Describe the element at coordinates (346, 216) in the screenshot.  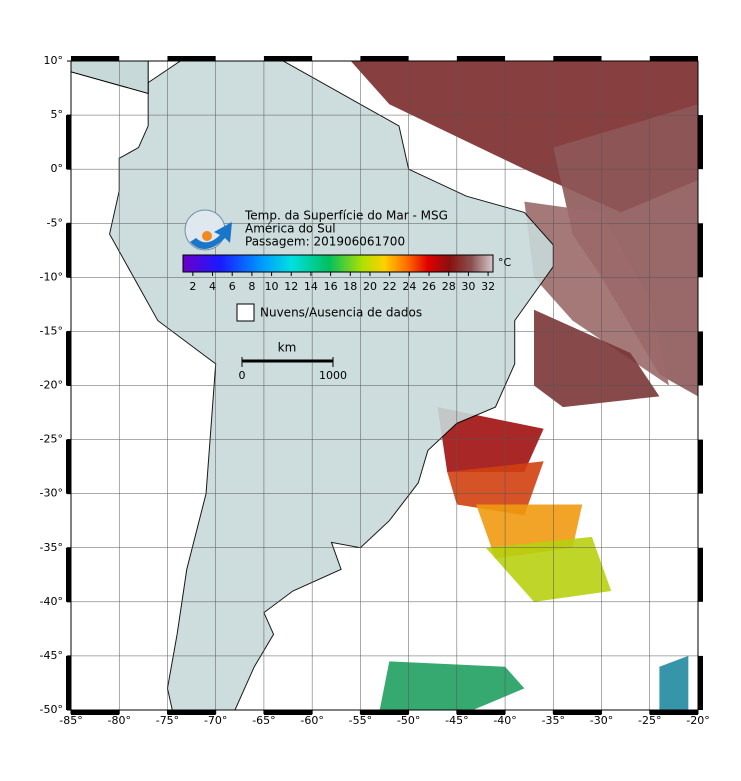
I see `title-line: Temp. da Superfície do Mar - MSG` at that location.